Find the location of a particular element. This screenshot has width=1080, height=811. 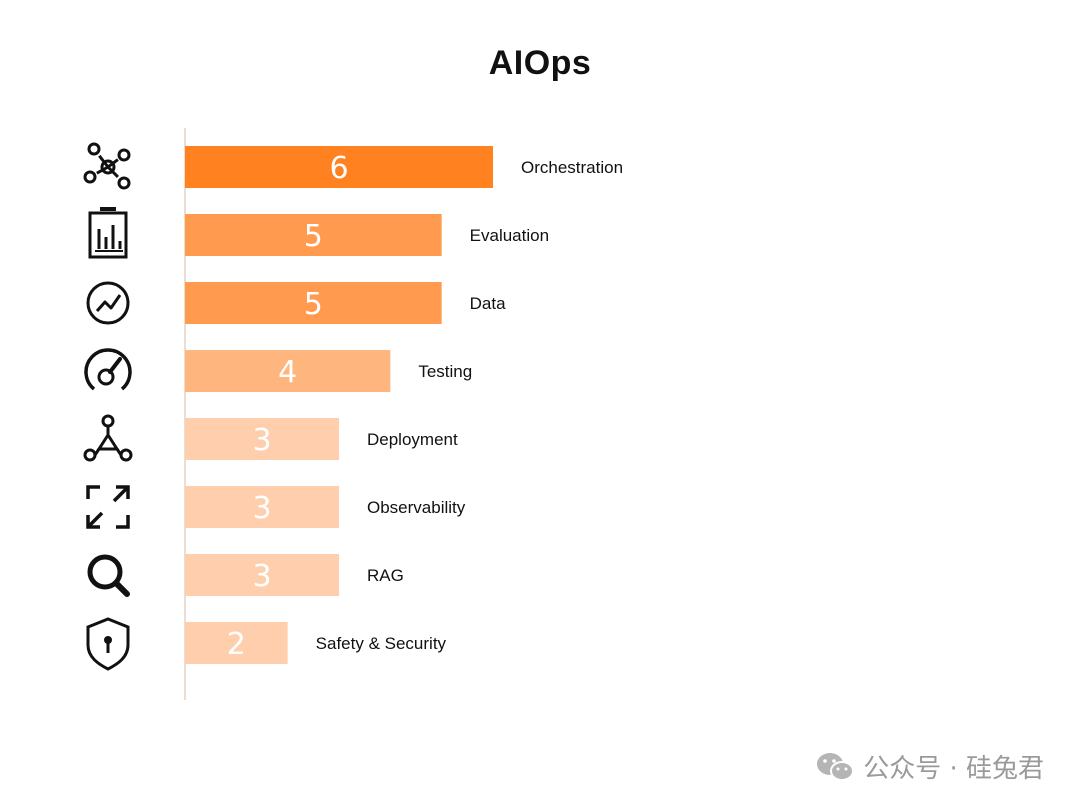

category-label: Orchestration is located at coordinates (572, 167).